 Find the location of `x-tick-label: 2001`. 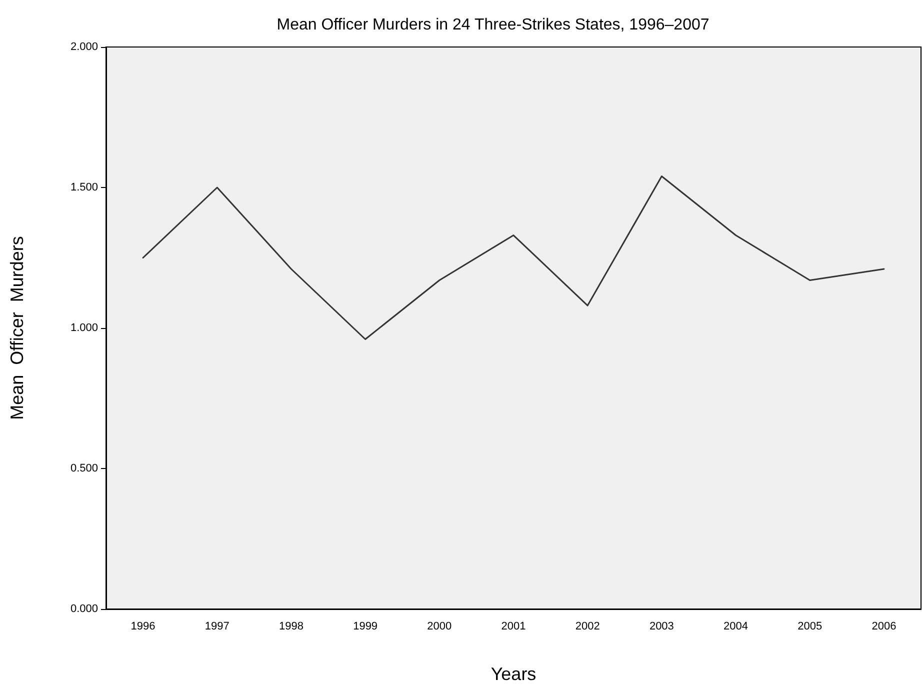

x-tick-label: 2001 is located at coordinates (513, 626).